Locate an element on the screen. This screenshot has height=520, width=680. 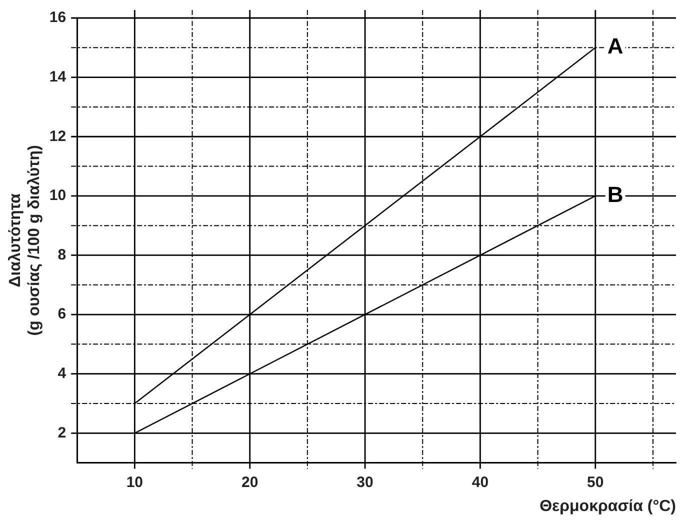
y-tick-label: 10 is located at coordinates (57, 195).